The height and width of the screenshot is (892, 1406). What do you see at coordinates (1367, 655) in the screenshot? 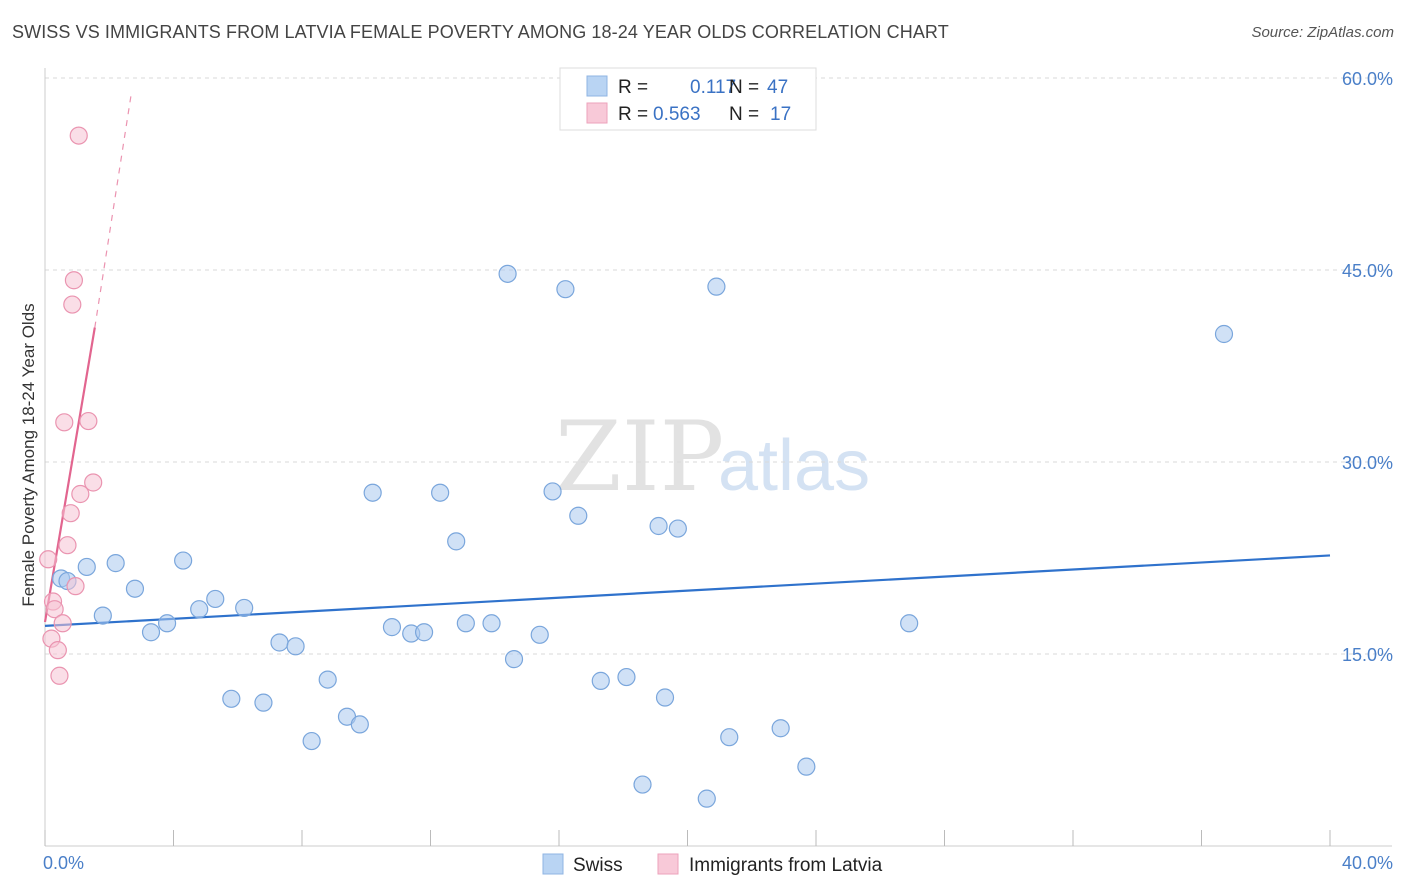
I see `y-tick-label: 15.0%` at bounding box center [1367, 655].